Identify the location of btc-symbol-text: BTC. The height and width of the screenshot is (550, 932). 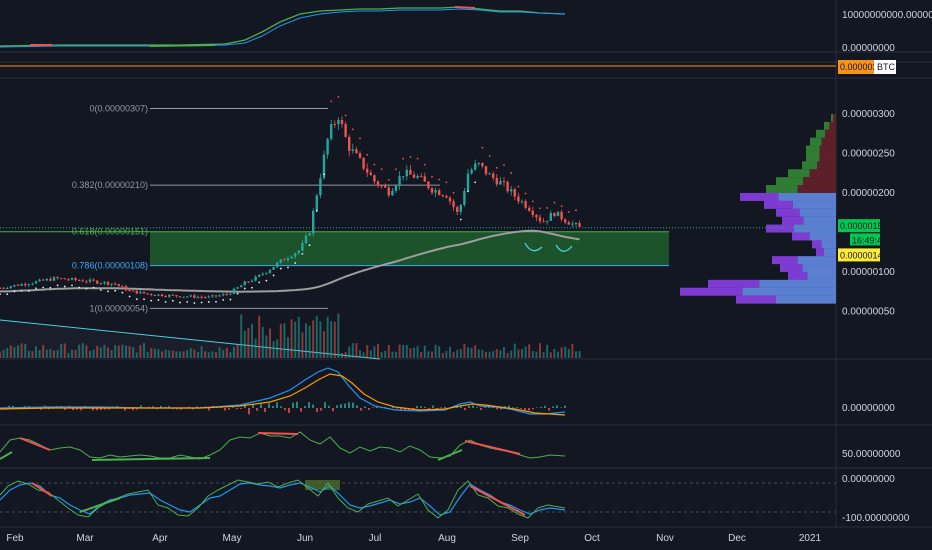
(886, 67).